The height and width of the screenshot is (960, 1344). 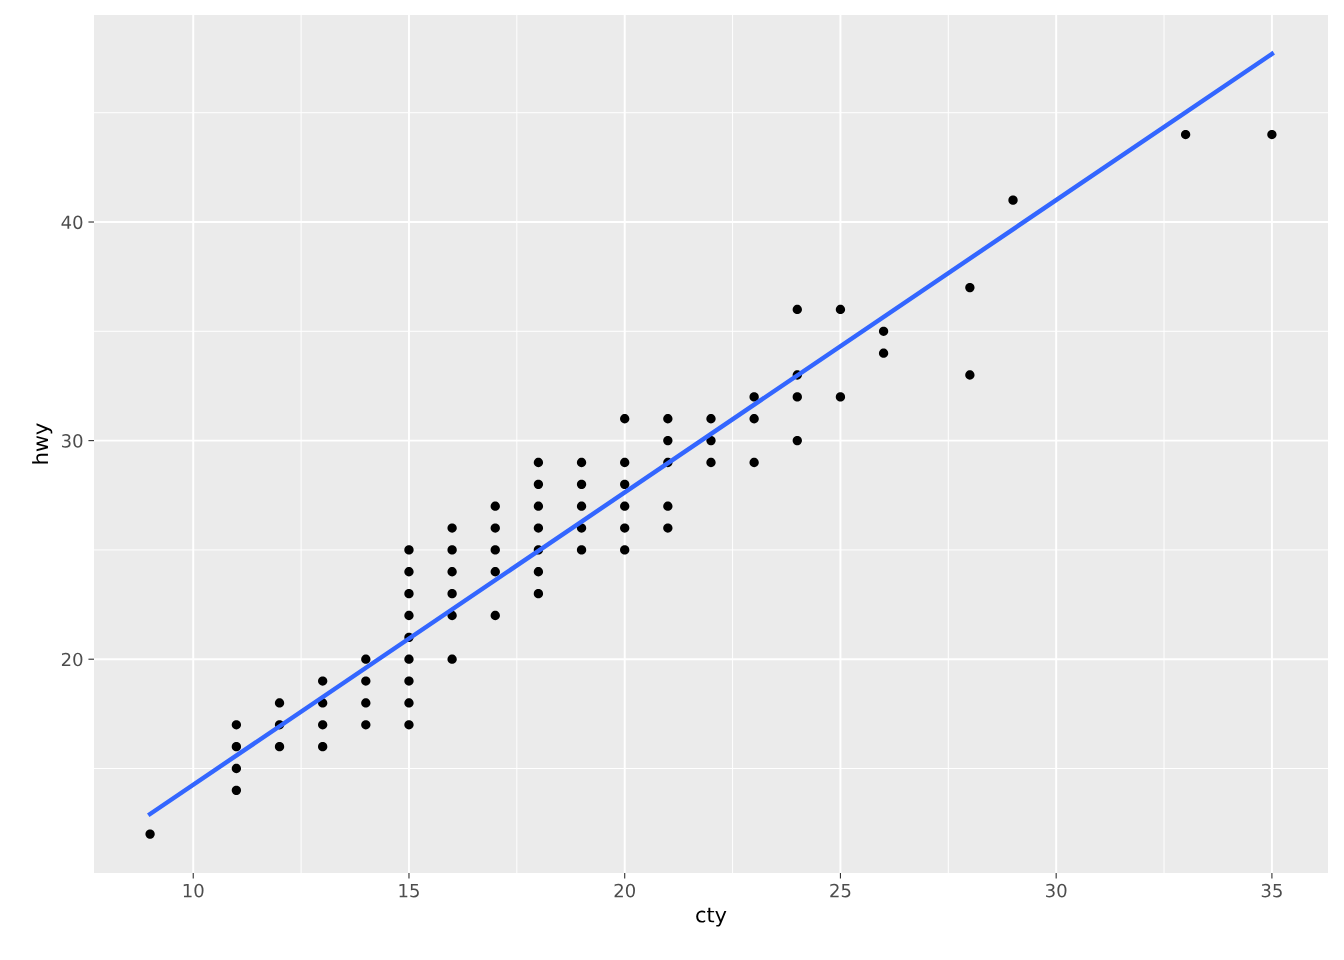 What do you see at coordinates (72, 659) in the screenshot?
I see `y-tick-label: 20` at bounding box center [72, 659].